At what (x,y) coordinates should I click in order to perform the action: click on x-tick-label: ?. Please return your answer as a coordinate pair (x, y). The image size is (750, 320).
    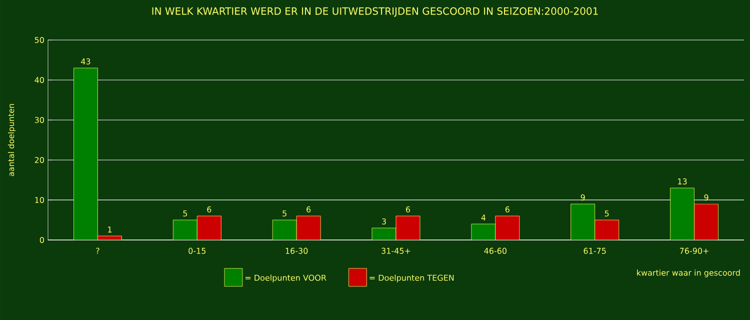
    Looking at the image, I should click on (98, 251).